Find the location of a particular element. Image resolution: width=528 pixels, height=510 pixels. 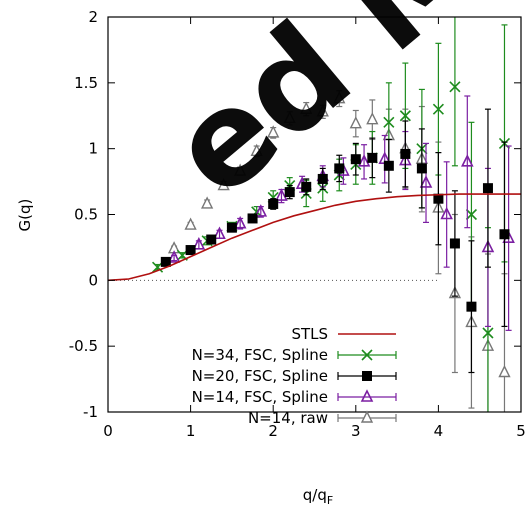

legend-label: N=14, raw is located at coordinates (288, 418).